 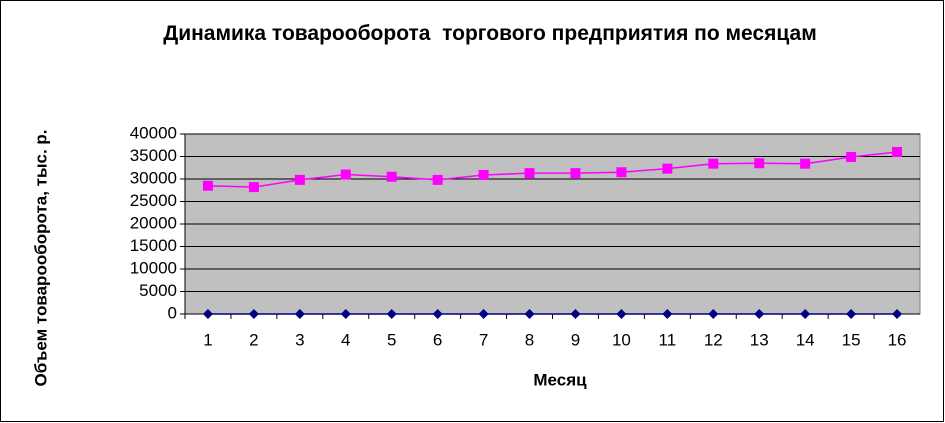 I want to click on y-tick-label: 0, so click(x=172, y=312).